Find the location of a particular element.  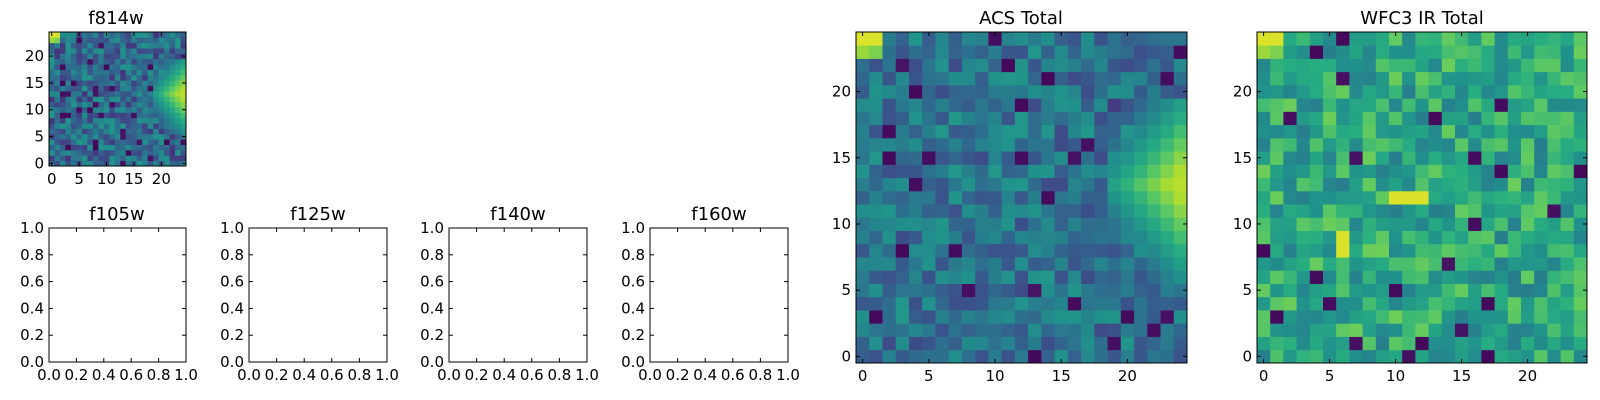

x-tick-label: 0 is located at coordinates (52, 179).